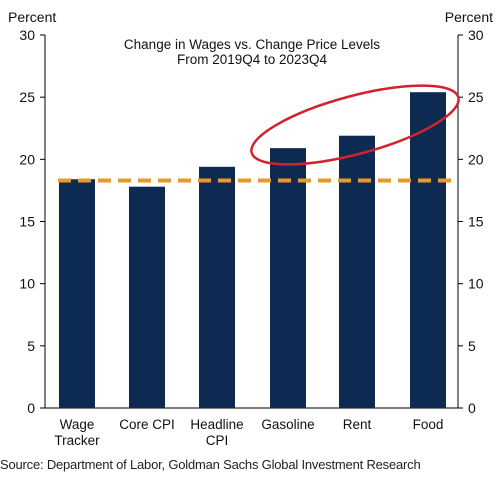 This screenshot has height=480, width=500. I want to click on y-tick-label-left: 5, so click(31, 346).